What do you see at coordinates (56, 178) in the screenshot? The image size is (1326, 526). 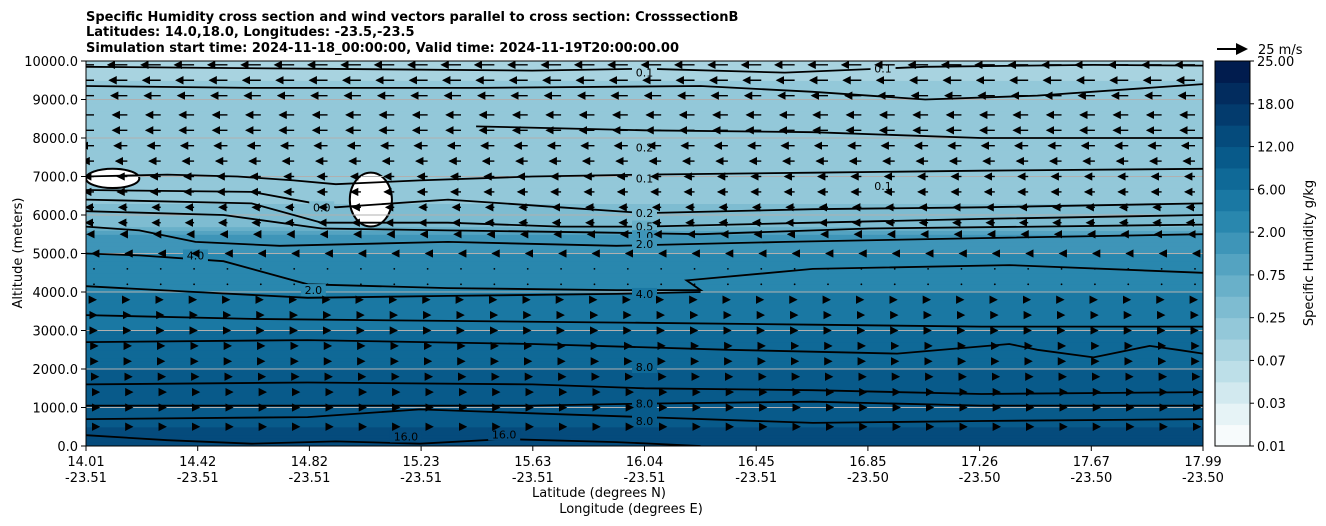 I see `y-tick-label: 7000.0` at bounding box center [56, 178].